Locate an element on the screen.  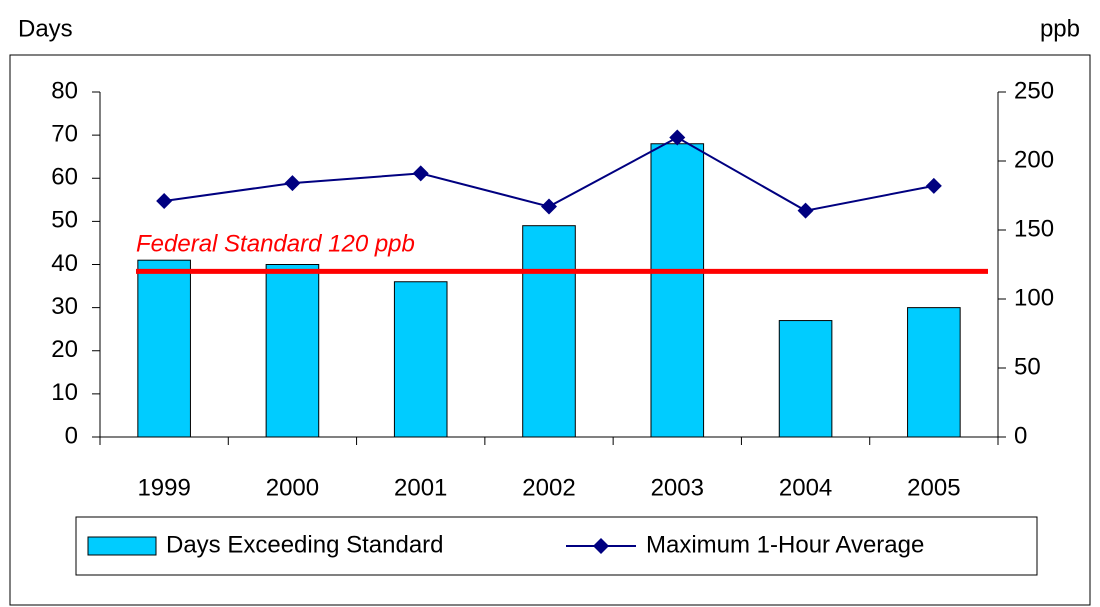
y-tick-label: 20 is located at coordinates (64, 349).